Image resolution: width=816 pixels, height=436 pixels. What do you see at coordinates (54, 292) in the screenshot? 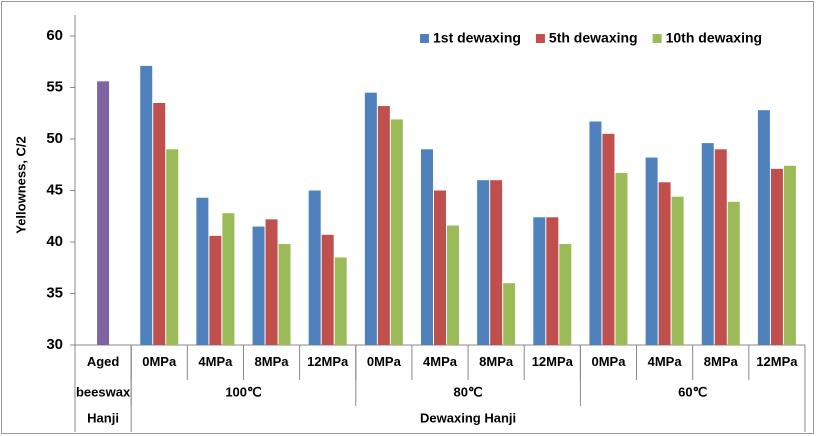
I see `y-tick-label: 35` at bounding box center [54, 292].